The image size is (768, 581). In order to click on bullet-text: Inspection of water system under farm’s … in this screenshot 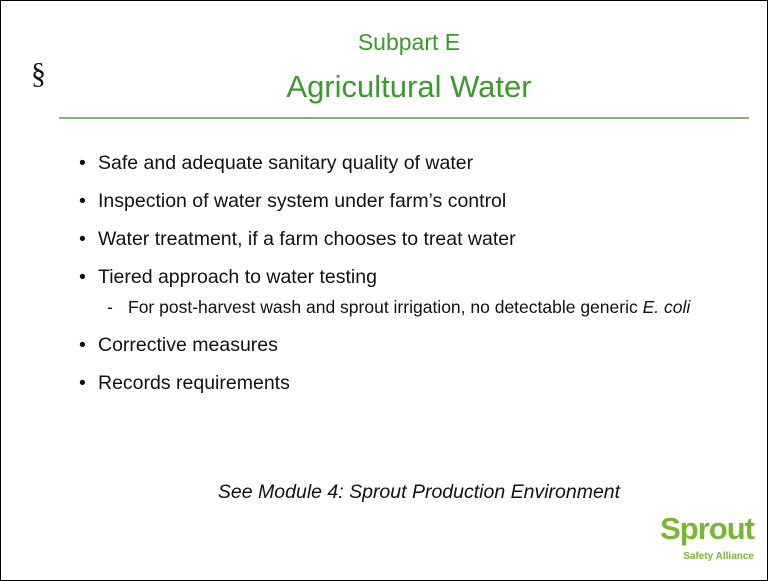, I will do `click(302, 201)`.